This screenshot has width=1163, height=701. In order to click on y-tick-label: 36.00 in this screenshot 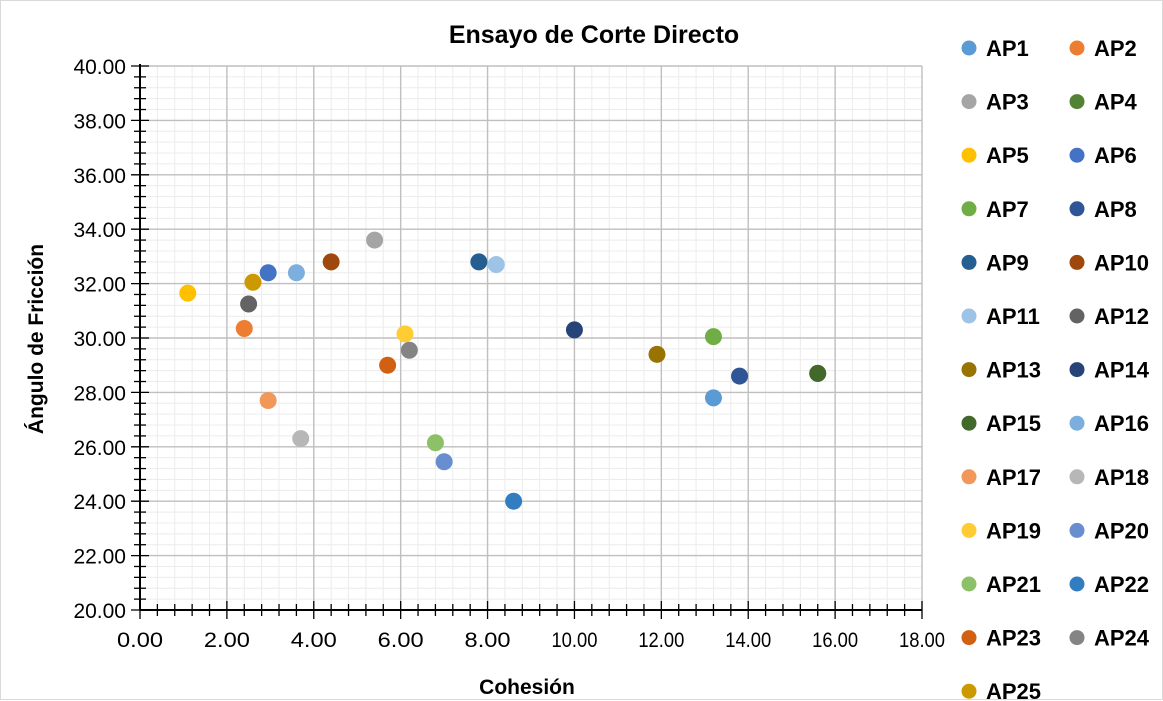, I will do `click(99, 176)`.